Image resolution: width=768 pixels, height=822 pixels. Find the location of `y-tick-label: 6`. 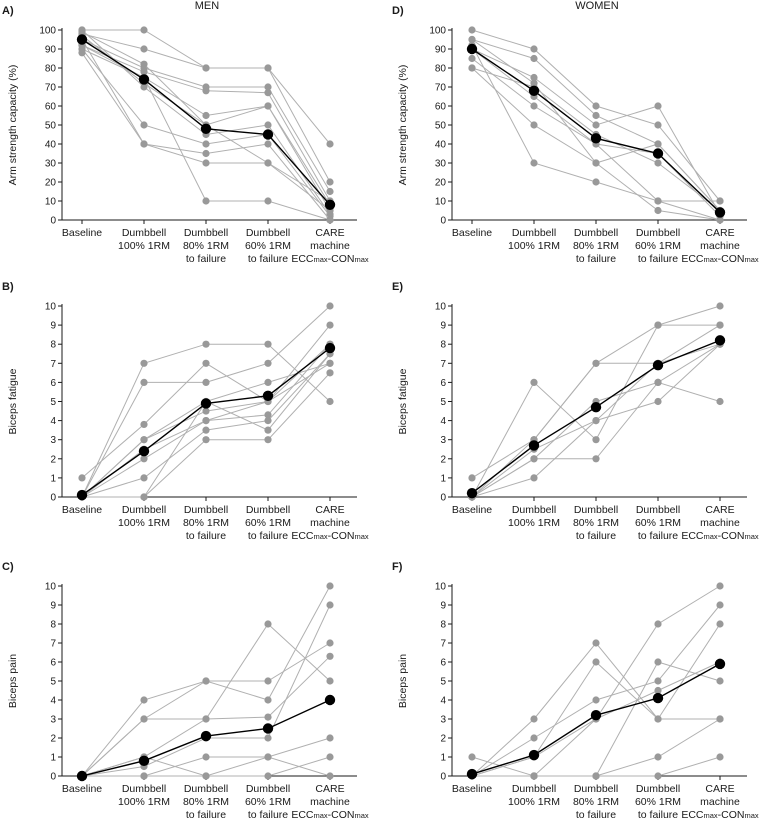

y-tick-label: 6 is located at coordinates (53, 663).